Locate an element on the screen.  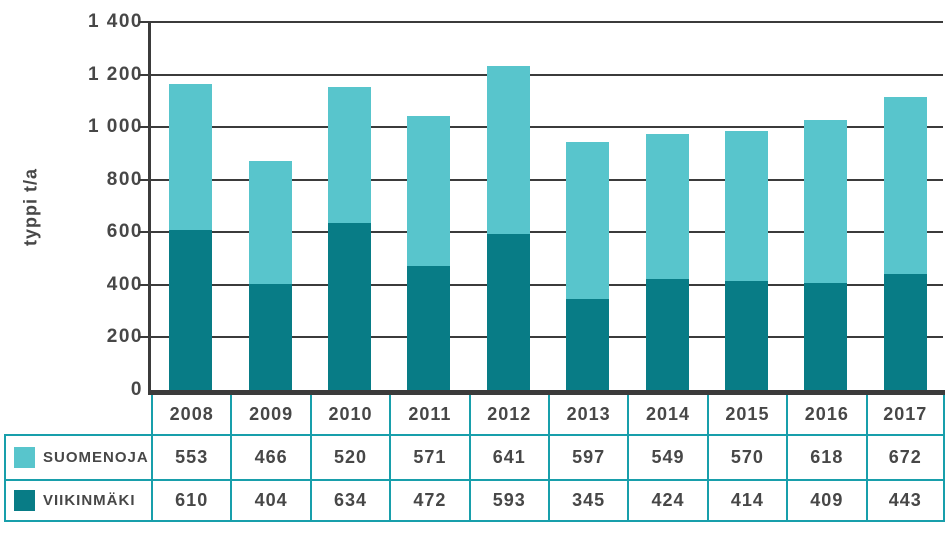
bar-segment-2010-viikinmäki is located at coordinates (349, 306).